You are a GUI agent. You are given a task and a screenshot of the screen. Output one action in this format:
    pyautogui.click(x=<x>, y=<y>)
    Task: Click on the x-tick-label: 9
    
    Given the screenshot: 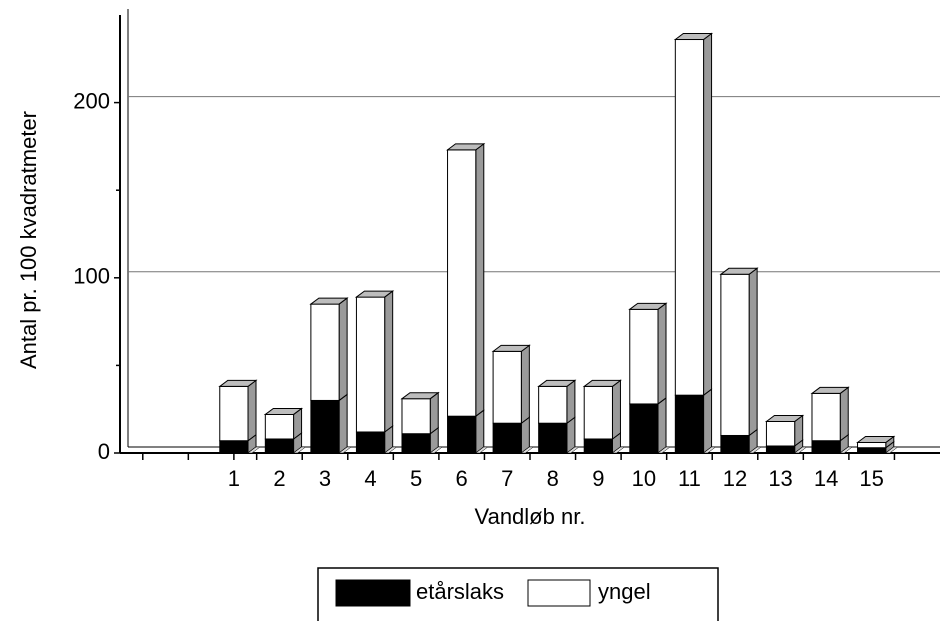 What is the action you would take?
    pyautogui.click(x=598, y=478)
    